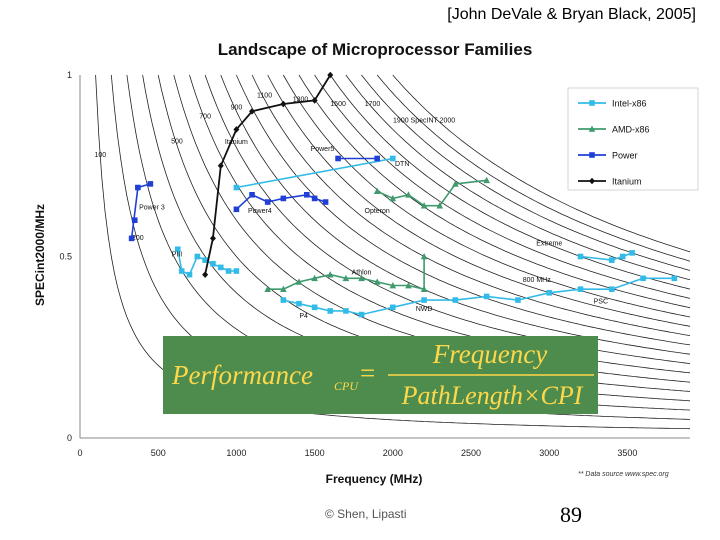 The image size is (720, 540). Describe the element at coordinates (377, 234) in the screenshot. I see `series-amd-x86` at that location.